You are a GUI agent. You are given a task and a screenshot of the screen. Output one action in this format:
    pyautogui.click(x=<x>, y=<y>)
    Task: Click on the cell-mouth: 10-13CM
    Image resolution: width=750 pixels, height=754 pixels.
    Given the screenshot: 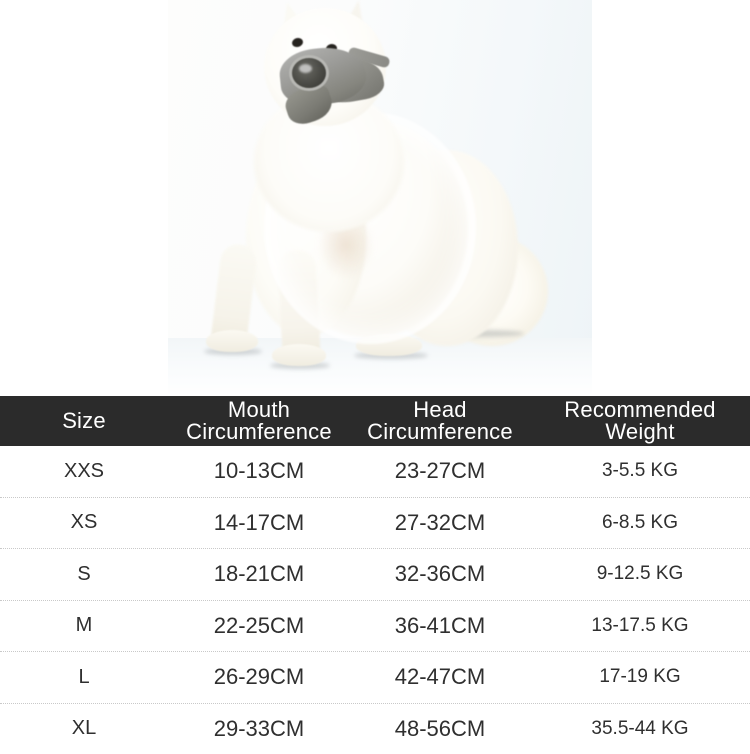 What is the action you would take?
    pyautogui.click(x=259, y=471)
    